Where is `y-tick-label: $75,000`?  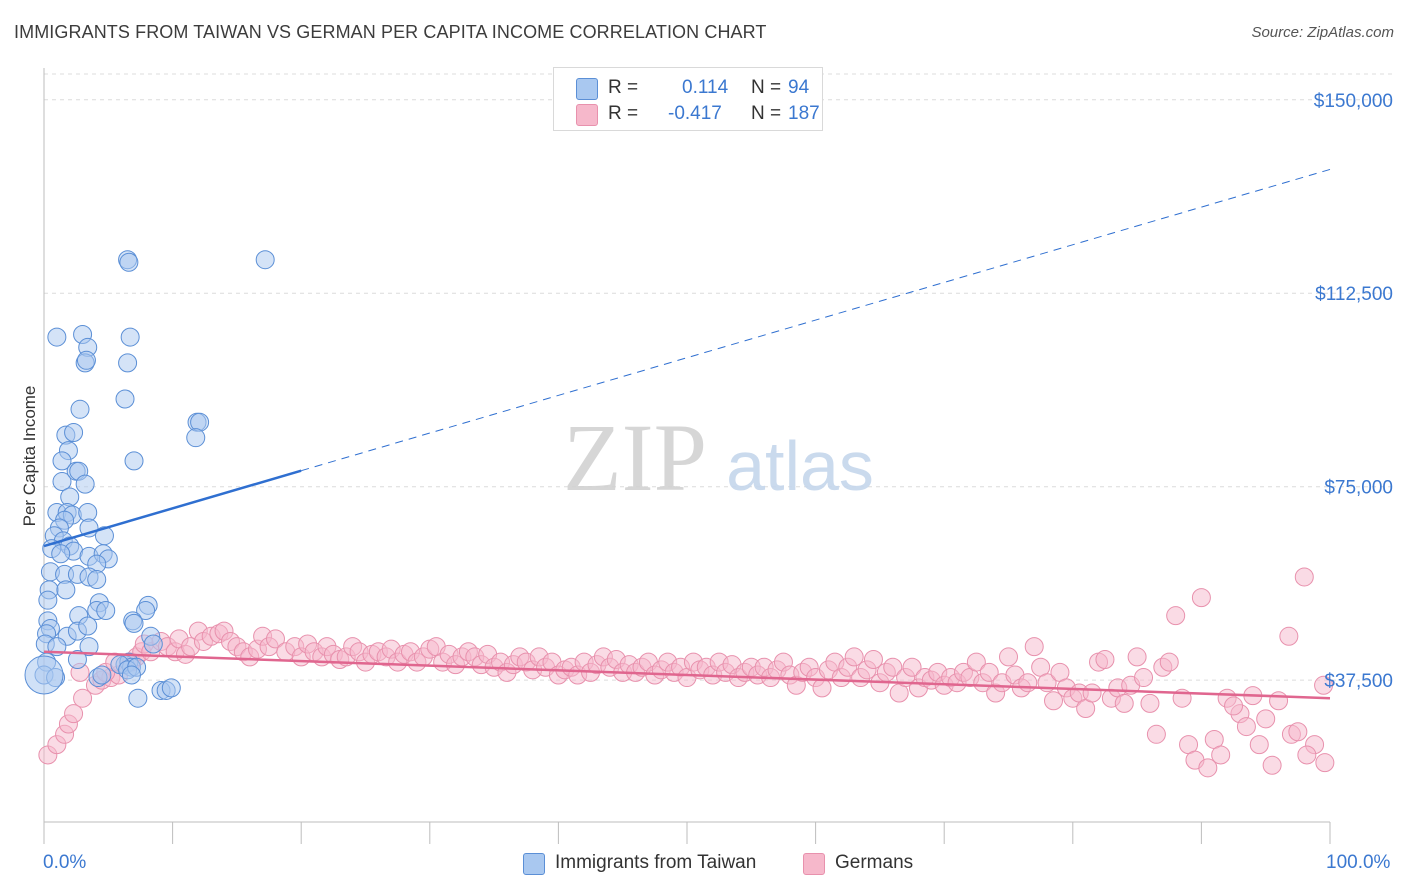 y-tick-label: $75,000 is located at coordinates (1358, 488).